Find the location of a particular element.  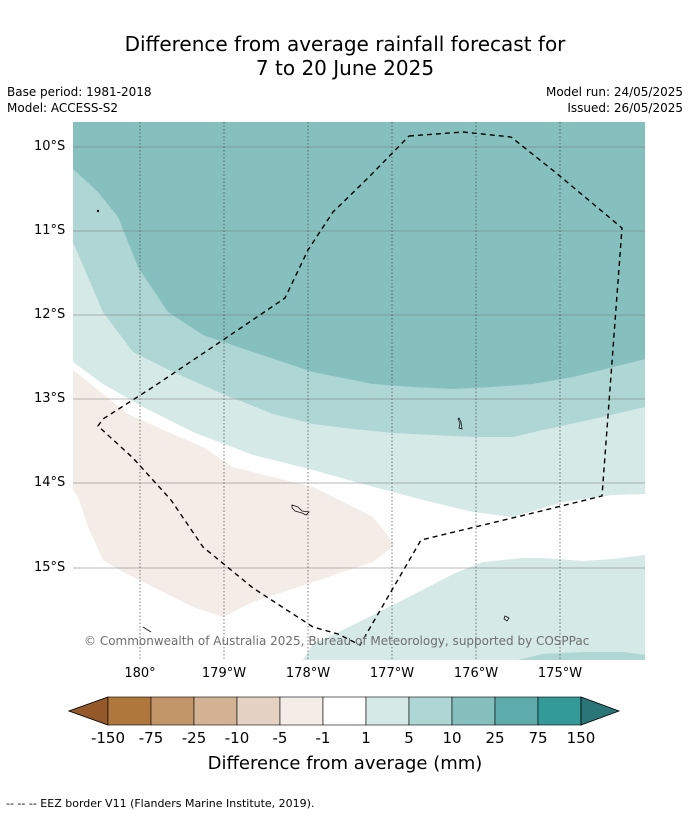

colorbar-title: Difference from average (mm) is located at coordinates (345, 763).